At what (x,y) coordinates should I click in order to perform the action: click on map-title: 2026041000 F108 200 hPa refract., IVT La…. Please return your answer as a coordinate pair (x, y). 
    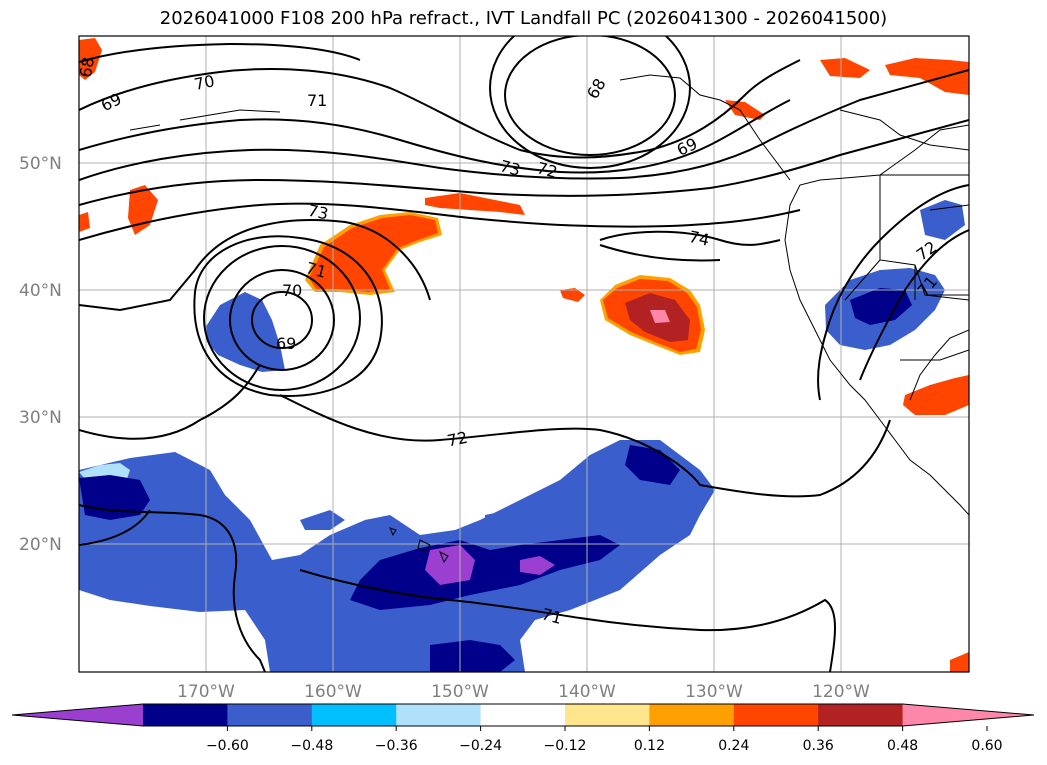
    Looking at the image, I should click on (523, 18).